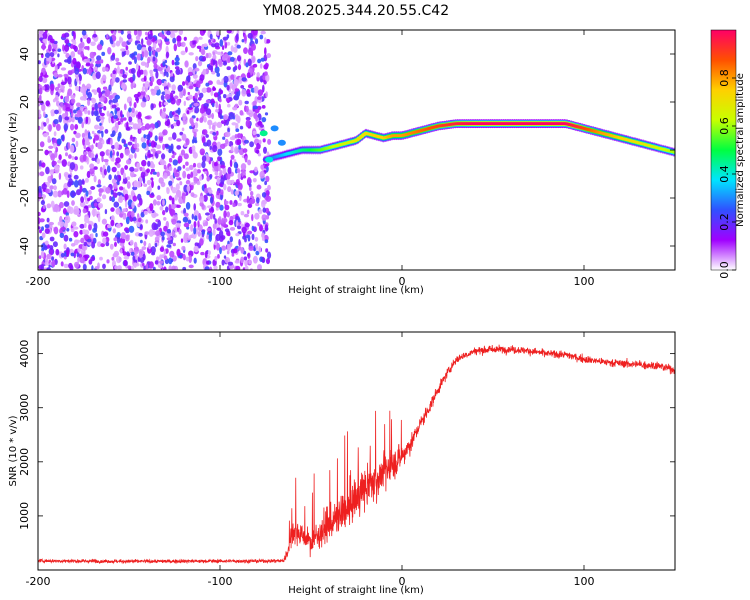 The height and width of the screenshot is (600, 750). What do you see at coordinates (13, 450) in the screenshot?
I see `snr-y-label: SNR (10 * v/v)` at bounding box center [13, 450].